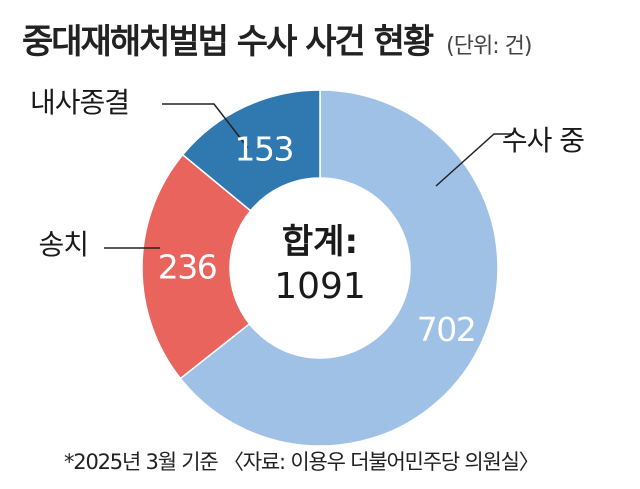  Describe the element at coordinates (205, 126) in the screenshot. I see `leader-line-closed` at that location.